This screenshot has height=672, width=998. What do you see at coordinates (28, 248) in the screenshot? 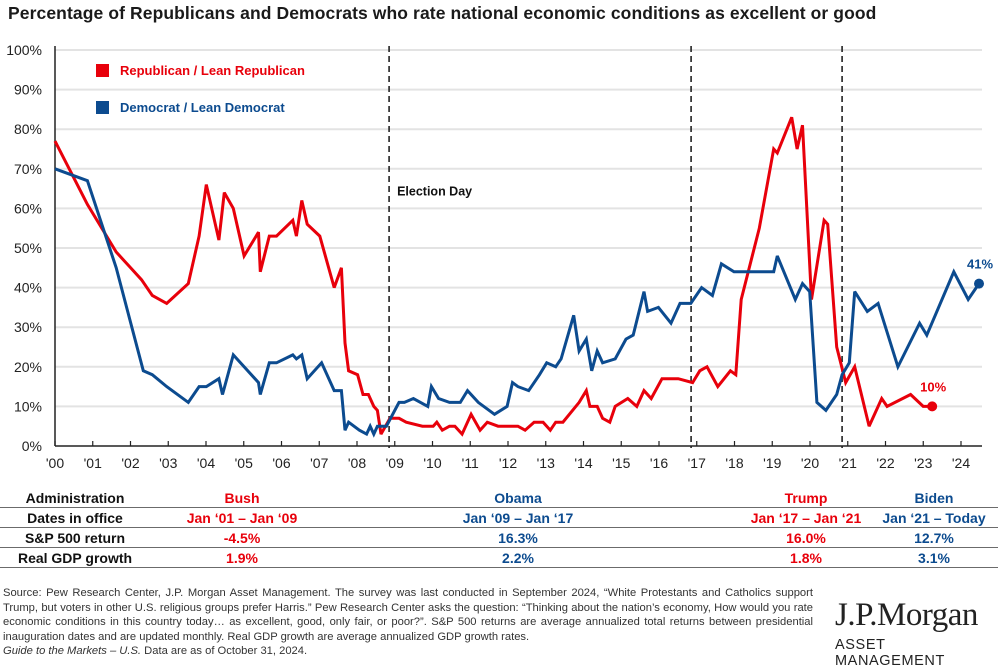
I see `y-tick-label: 50%` at bounding box center [28, 248].